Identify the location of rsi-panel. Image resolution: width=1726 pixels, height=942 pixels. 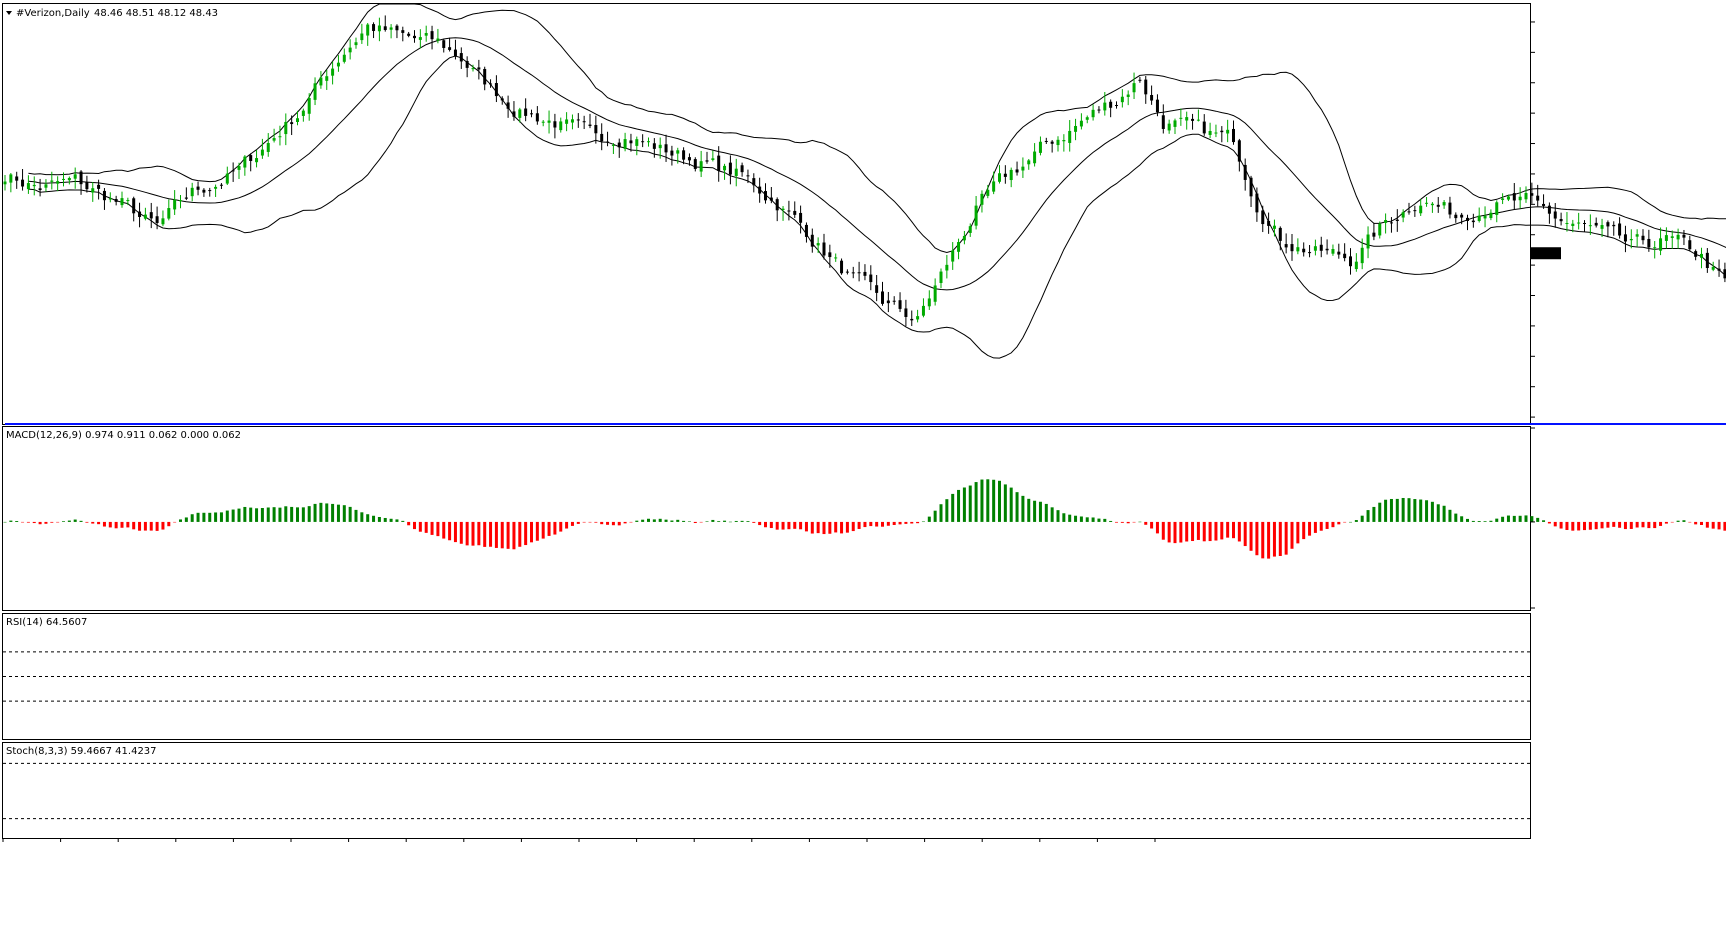
(766, 676).